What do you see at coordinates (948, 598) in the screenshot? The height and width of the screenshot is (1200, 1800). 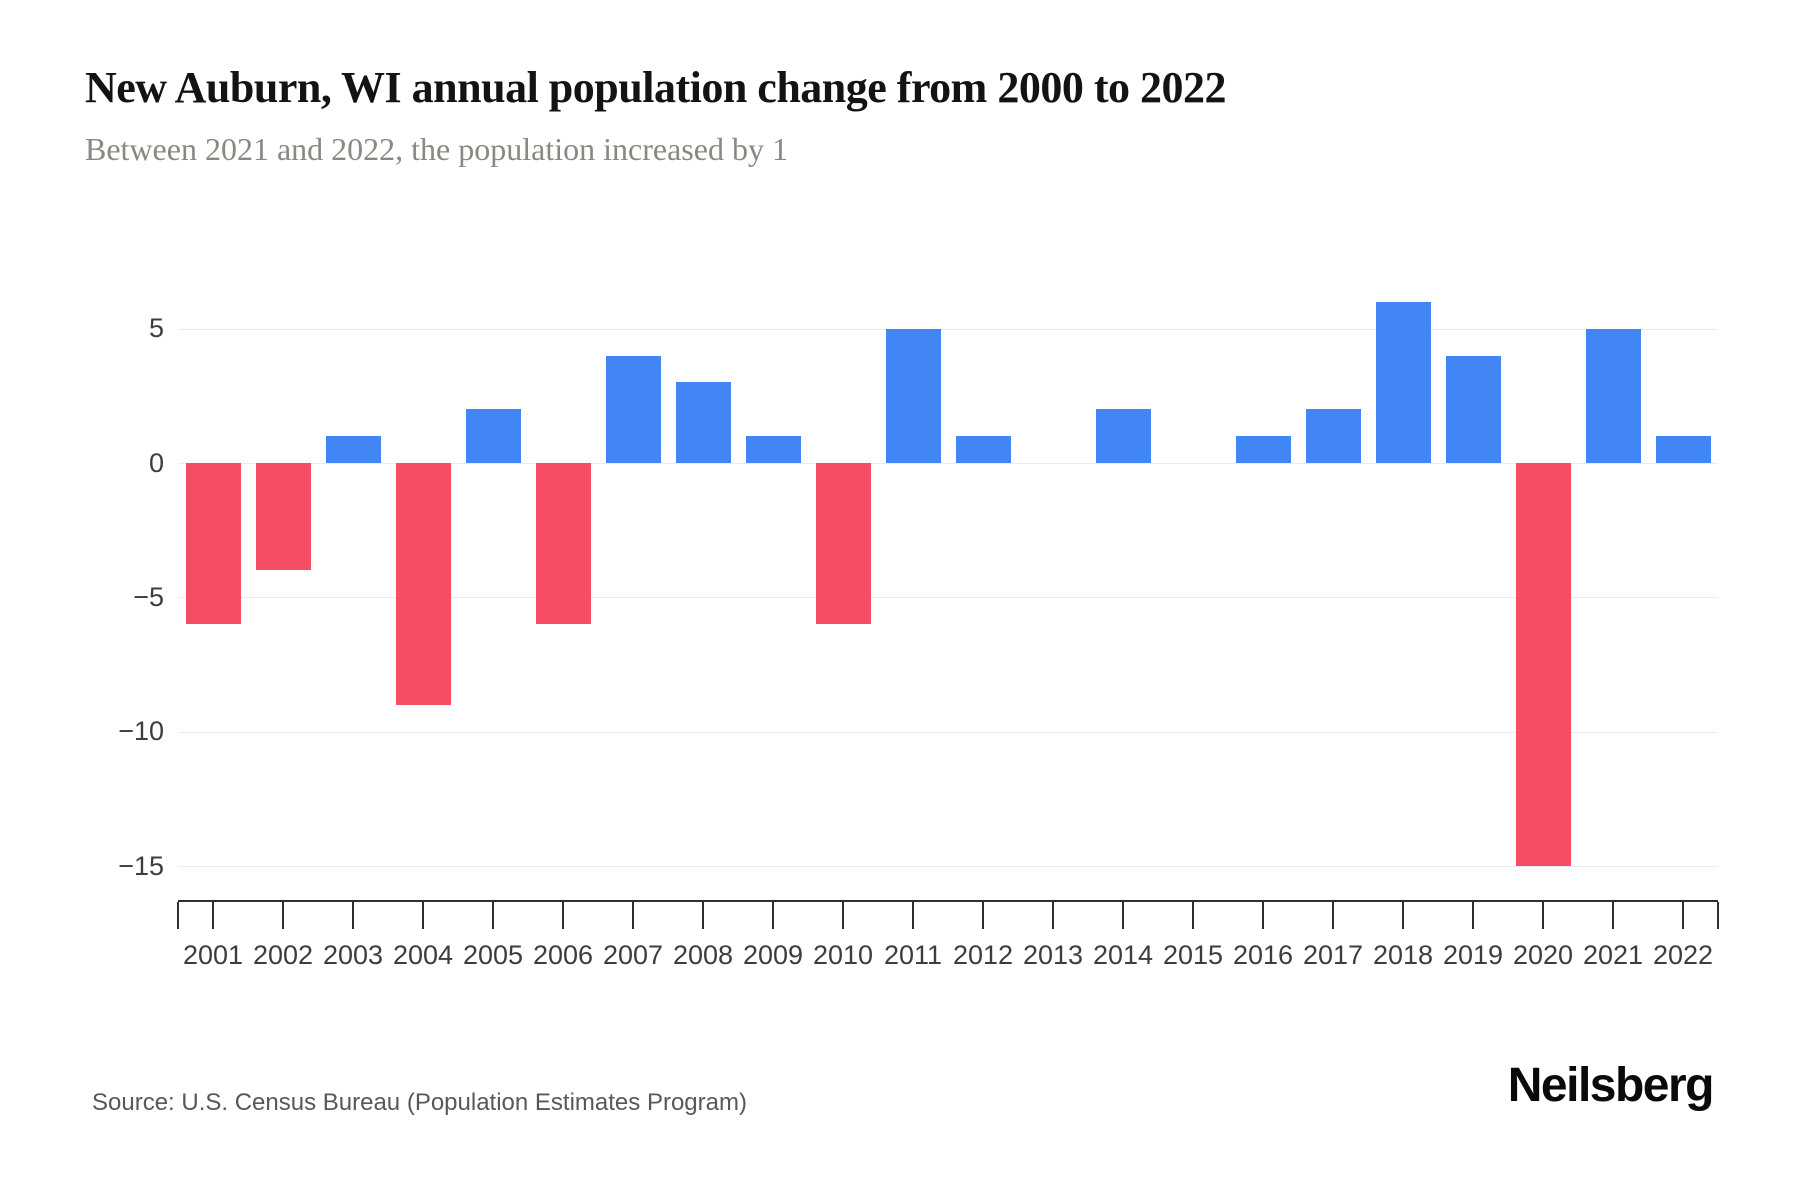 I see `gridline--5` at bounding box center [948, 598].